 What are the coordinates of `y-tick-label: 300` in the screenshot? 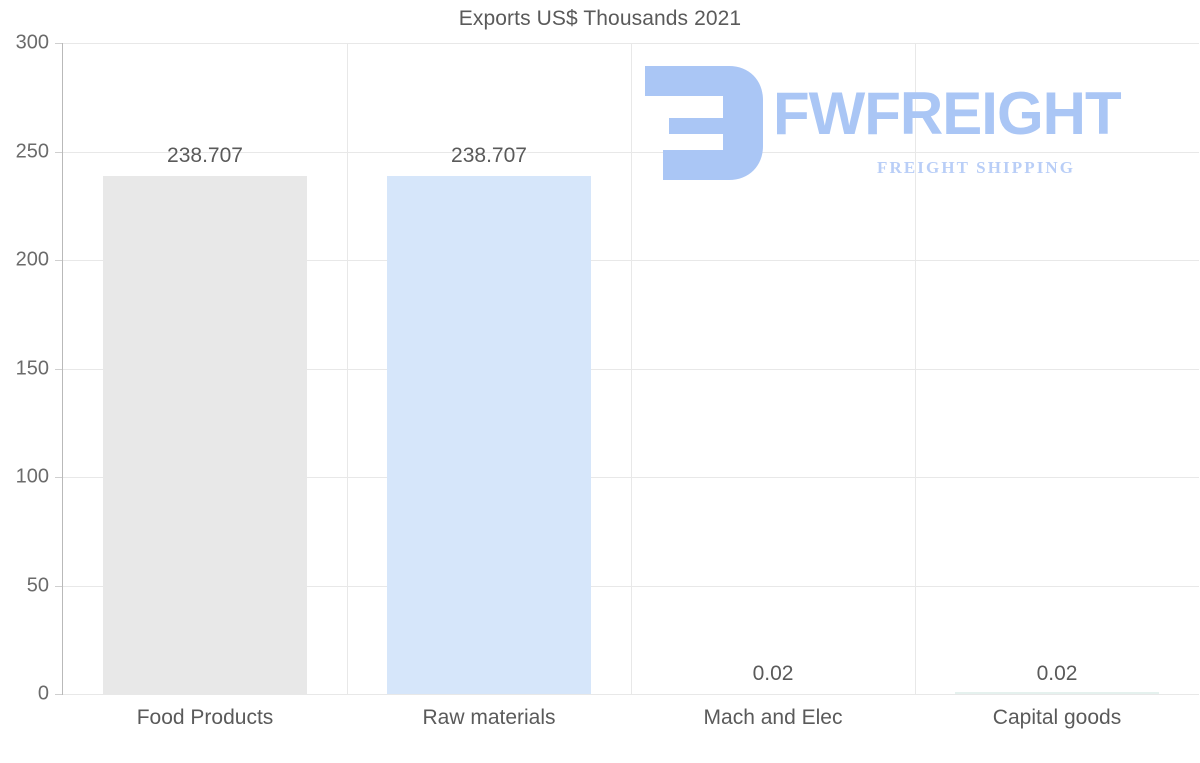 It's located at (32, 42).